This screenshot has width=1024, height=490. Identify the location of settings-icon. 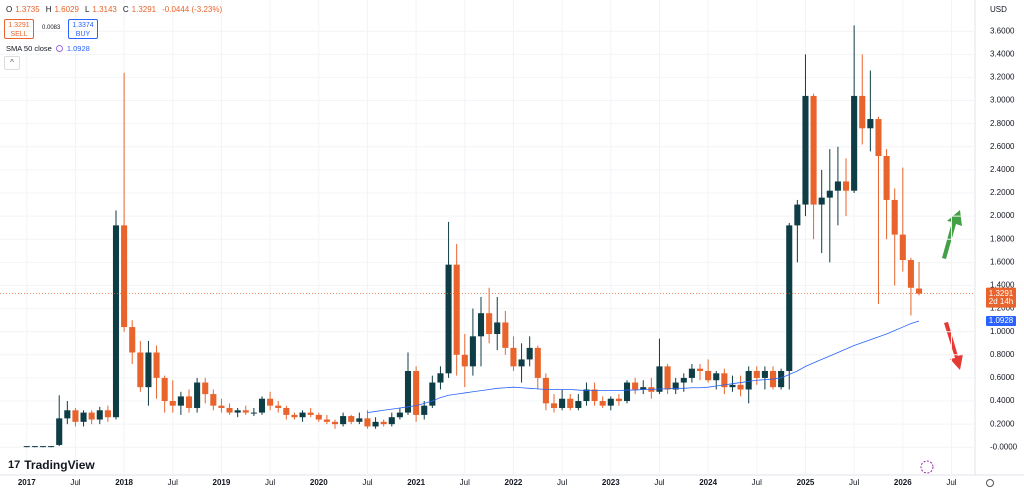
(990, 483).